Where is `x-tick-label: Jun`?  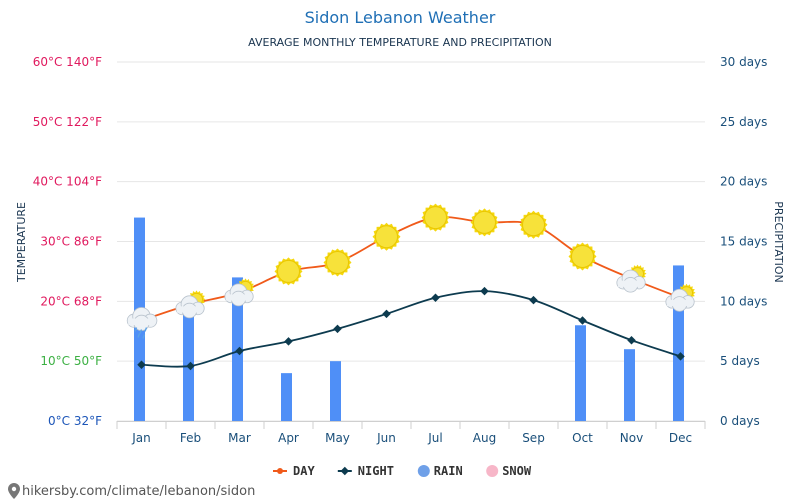
x-tick-label: Jun is located at coordinates (386, 438).